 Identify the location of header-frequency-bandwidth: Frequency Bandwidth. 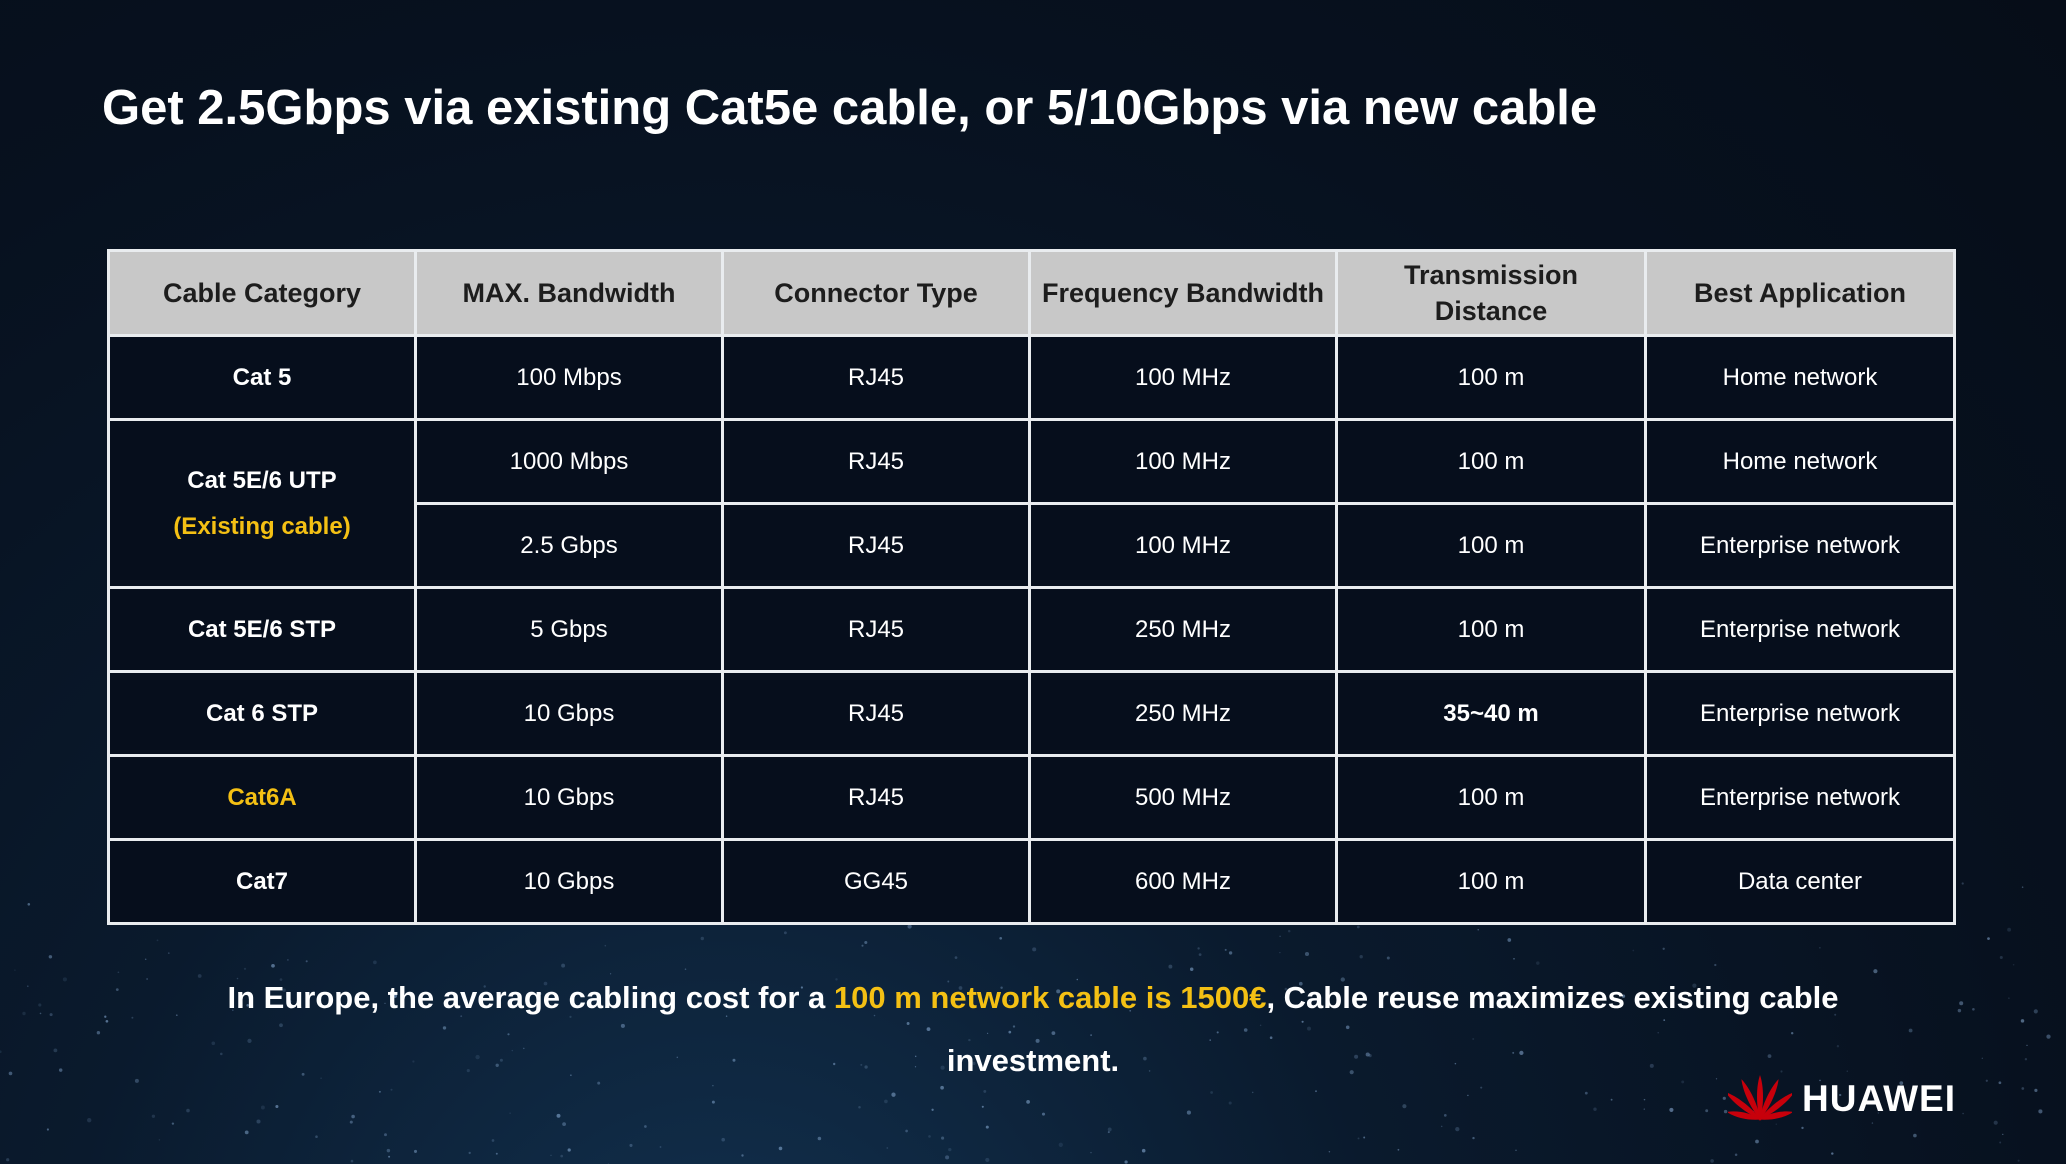
(1183, 293).